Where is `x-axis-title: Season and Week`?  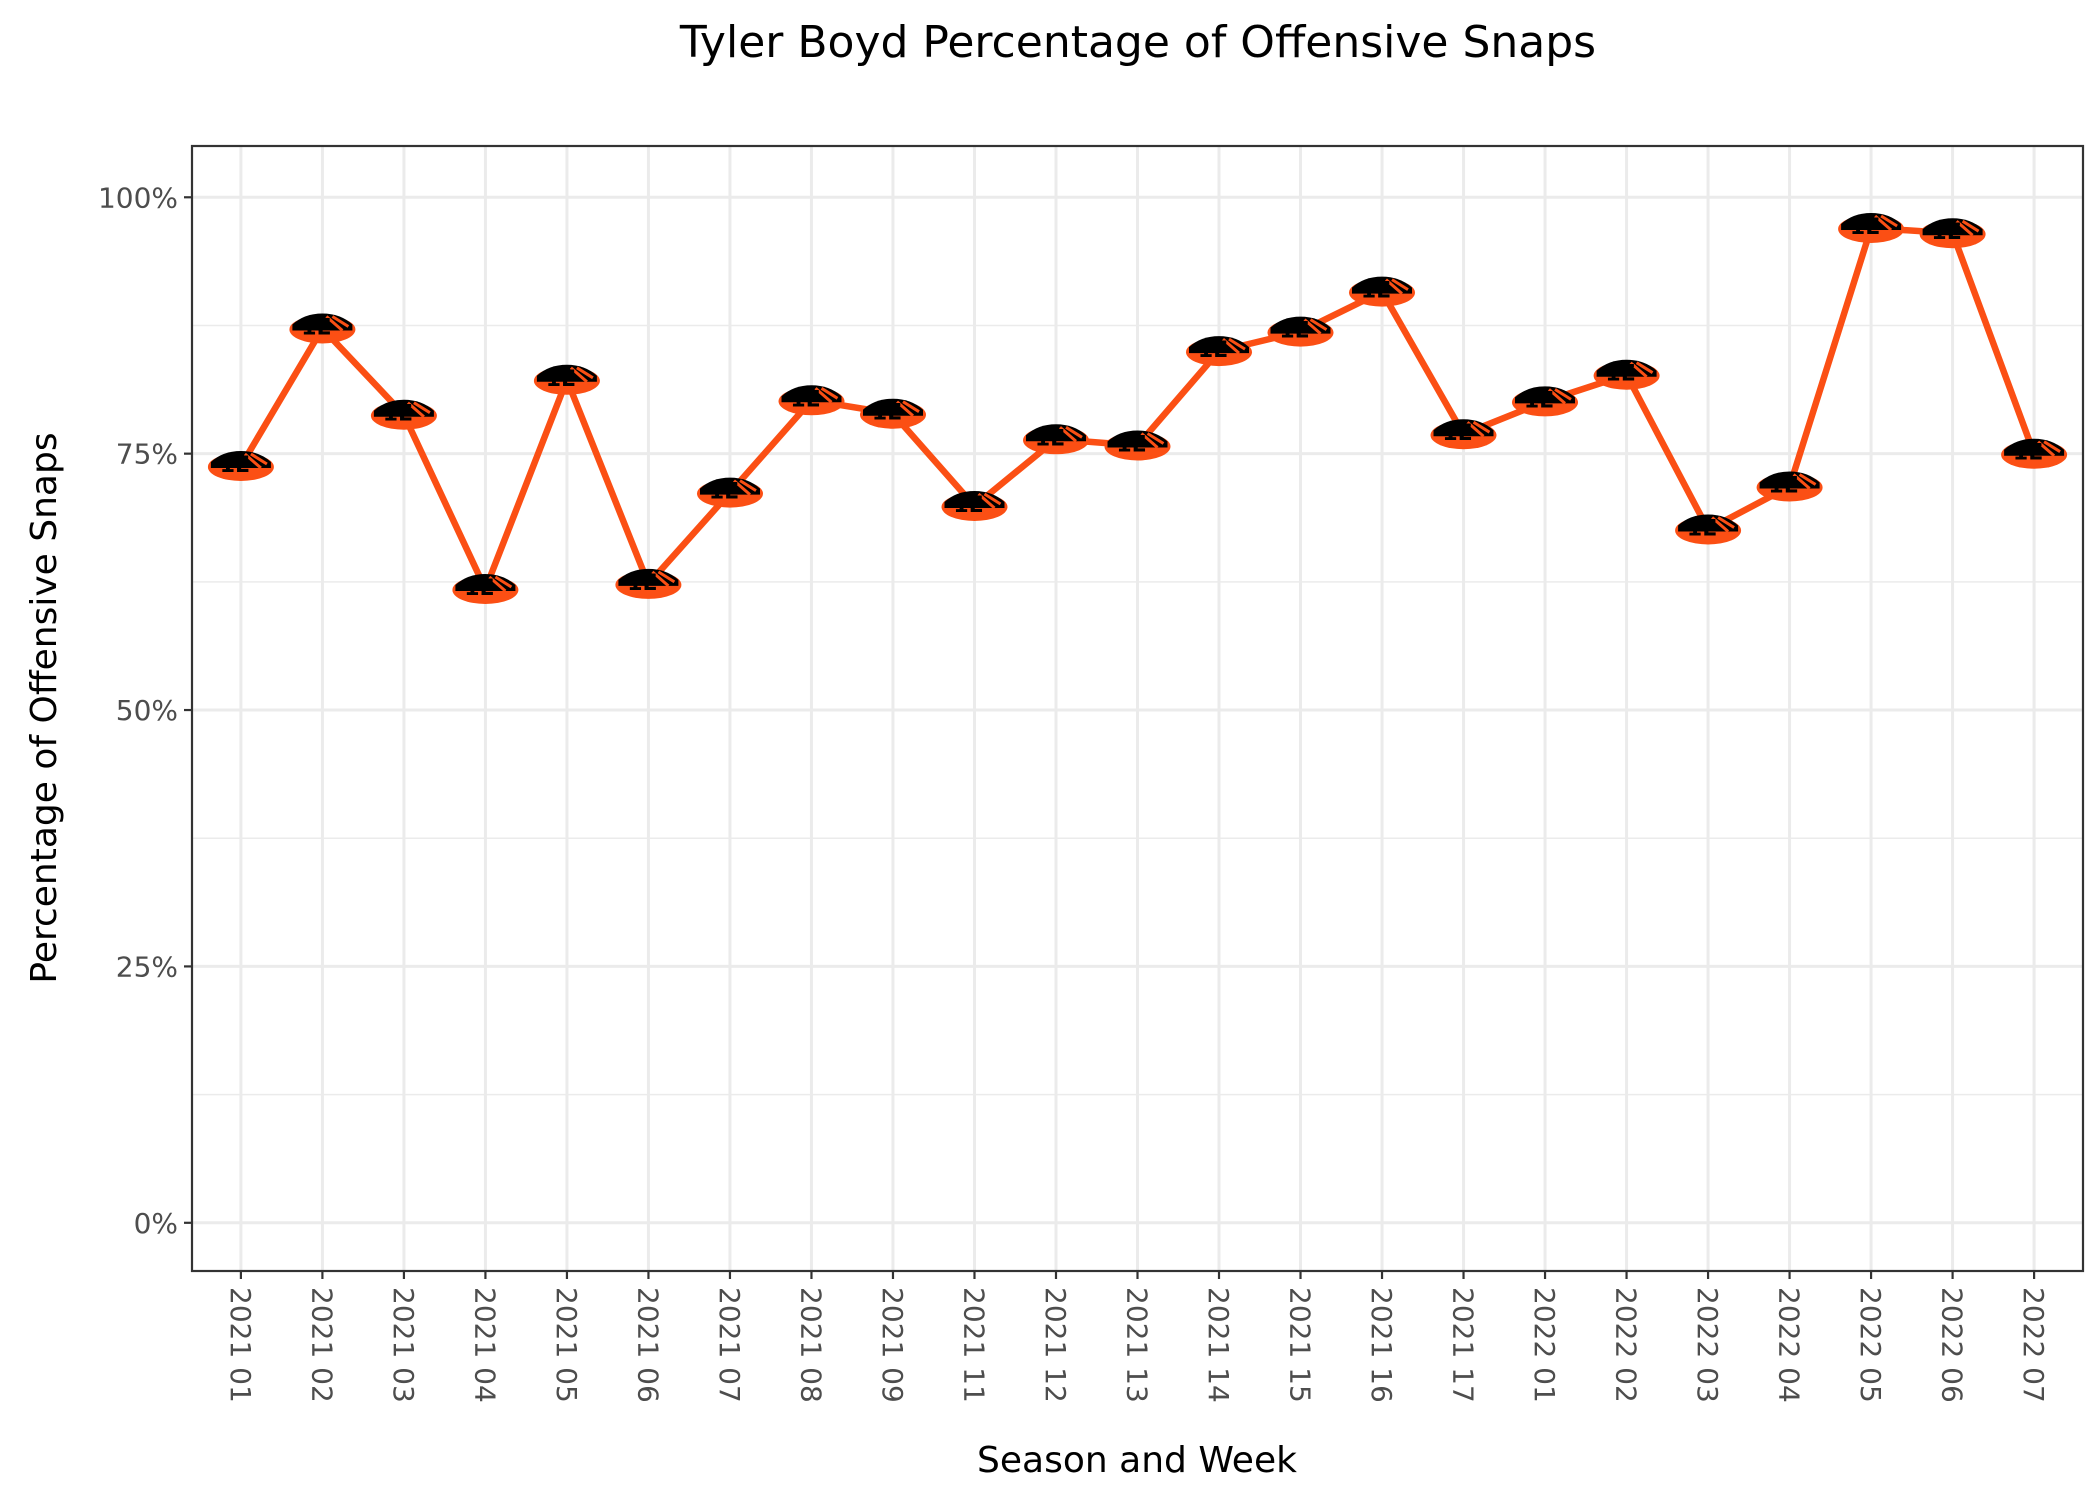 x-axis-title: Season and Week is located at coordinates (1137, 1460).